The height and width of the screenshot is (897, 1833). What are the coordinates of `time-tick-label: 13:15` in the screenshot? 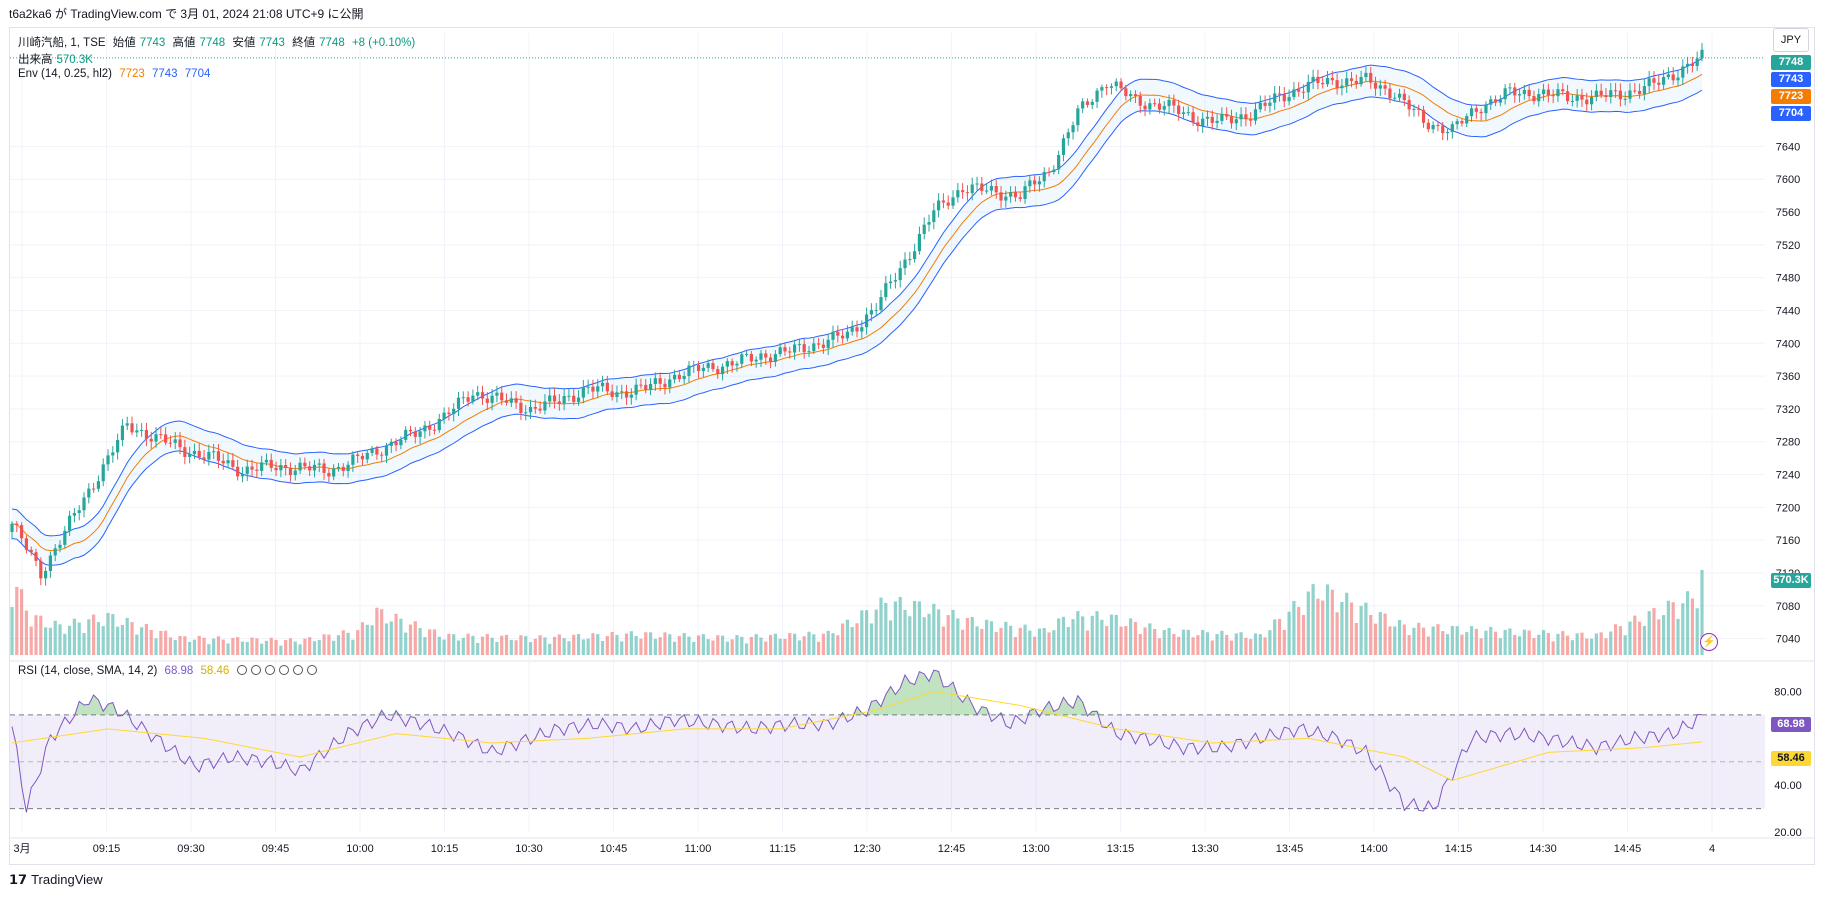 It's located at (1121, 849).